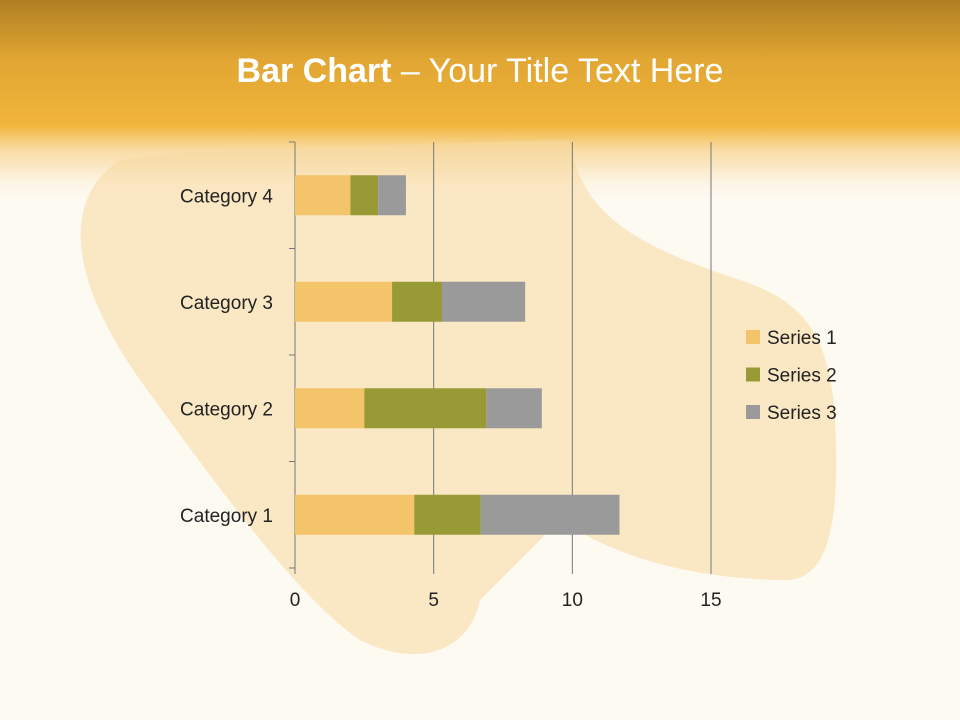  What do you see at coordinates (226, 303) in the screenshot?
I see `category-label: Category 3` at bounding box center [226, 303].